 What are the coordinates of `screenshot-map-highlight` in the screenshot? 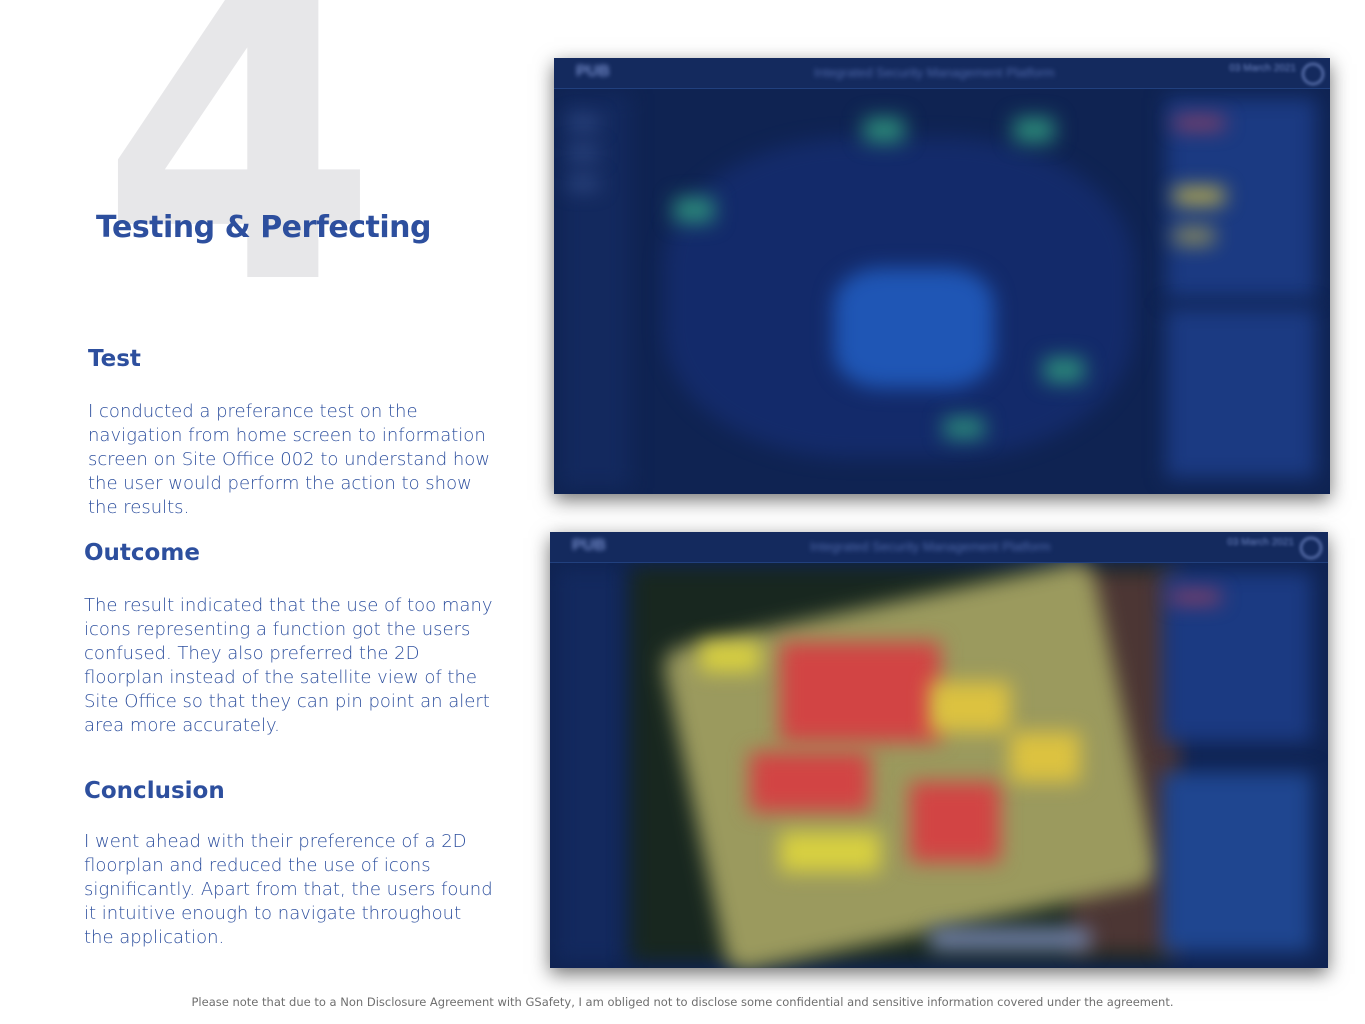 It's located at (914, 328).